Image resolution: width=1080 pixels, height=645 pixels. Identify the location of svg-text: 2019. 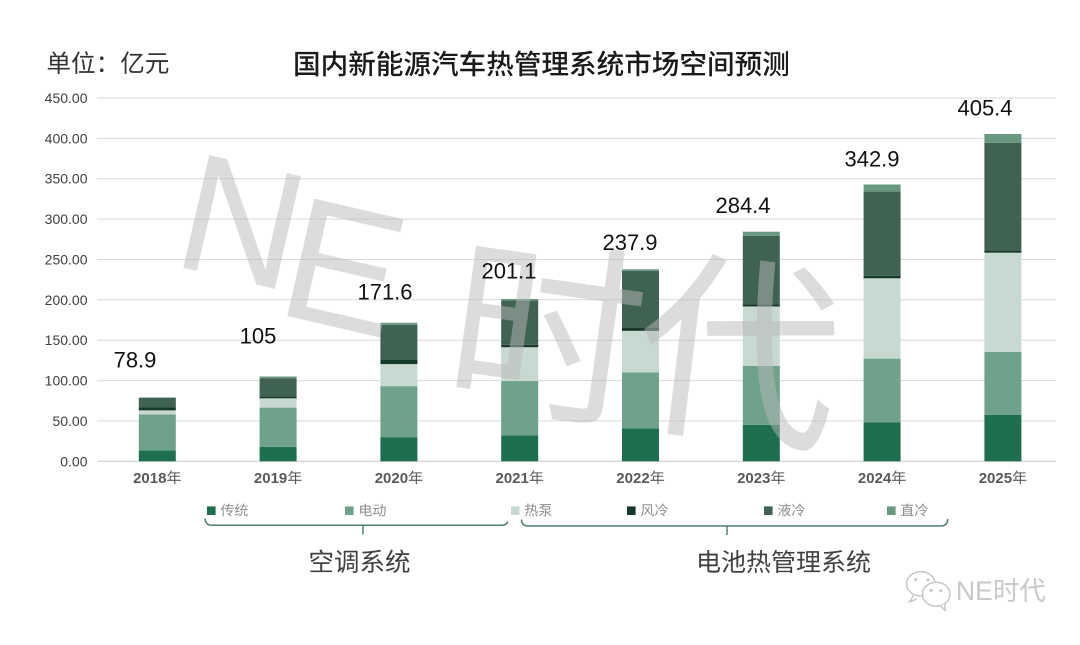
(270, 478).